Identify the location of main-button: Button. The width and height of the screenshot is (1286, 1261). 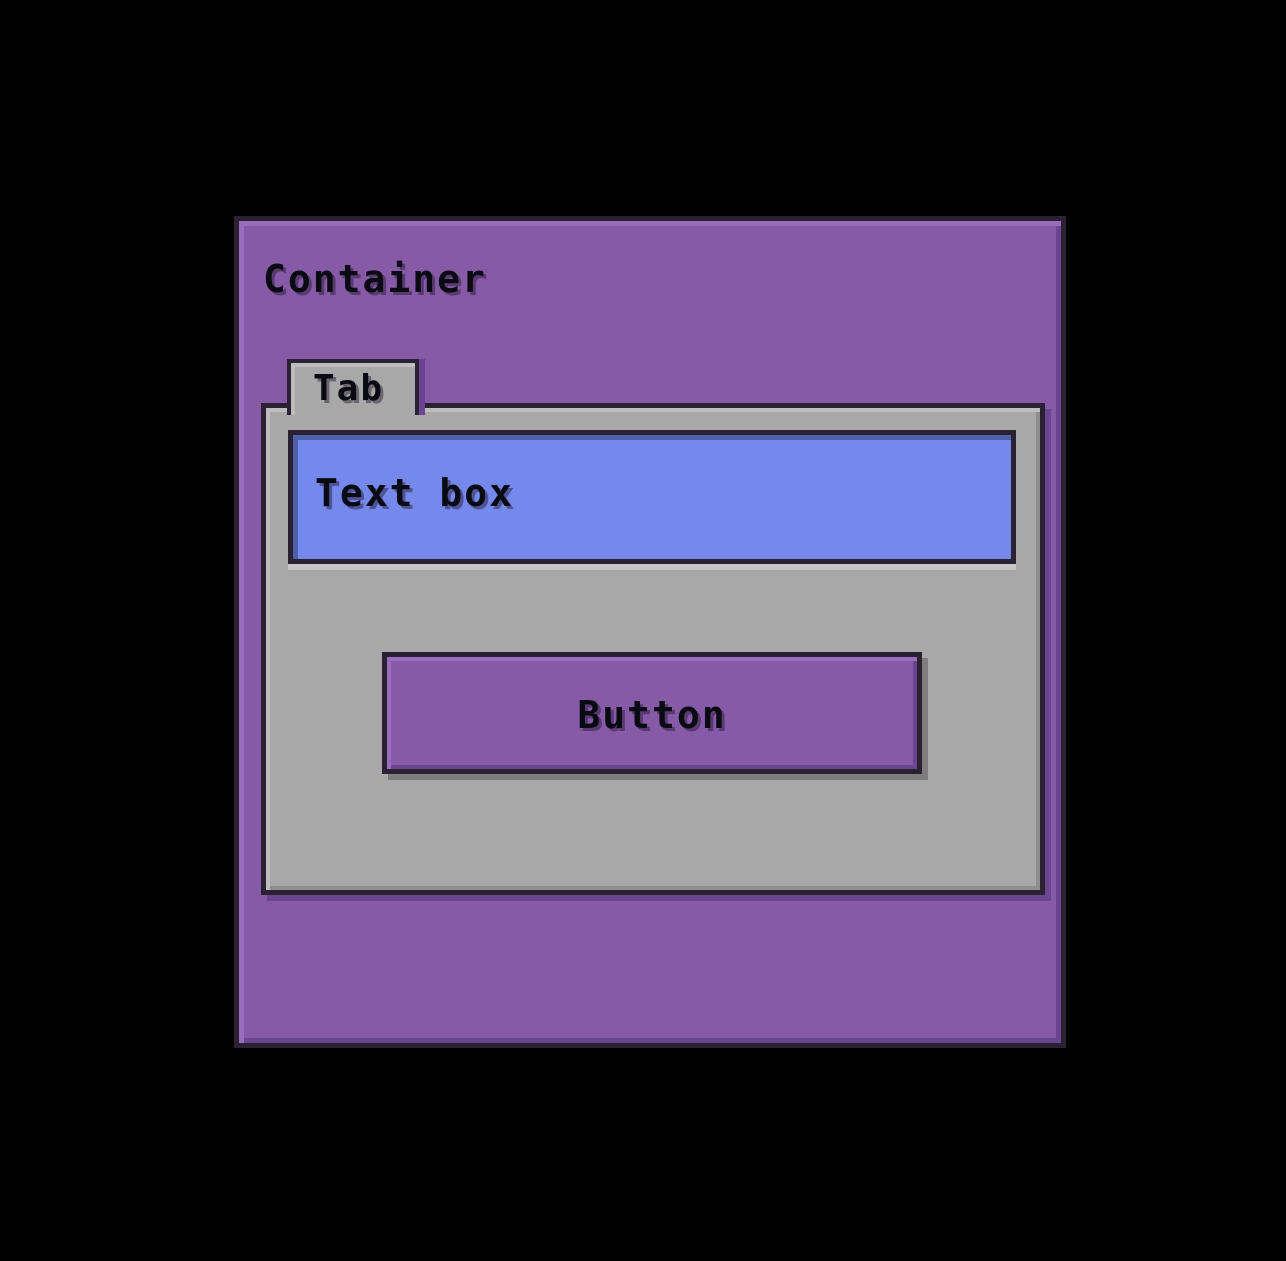
(652, 713).